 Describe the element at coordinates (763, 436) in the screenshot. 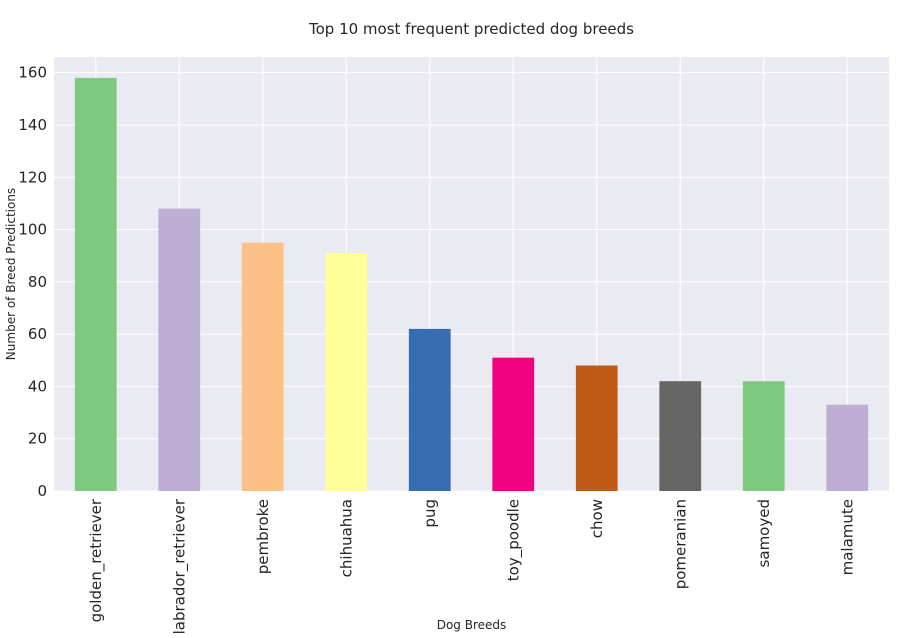

I see `bar-samoyed` at that location.